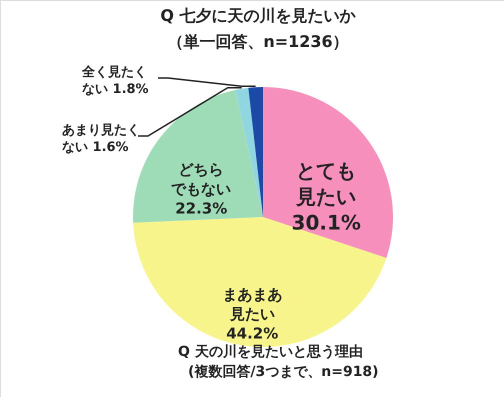 The width and height of the screenshot is (504, 397). I want to click on slice-label: あまり見たくない 1.6%, so click(101, 139).